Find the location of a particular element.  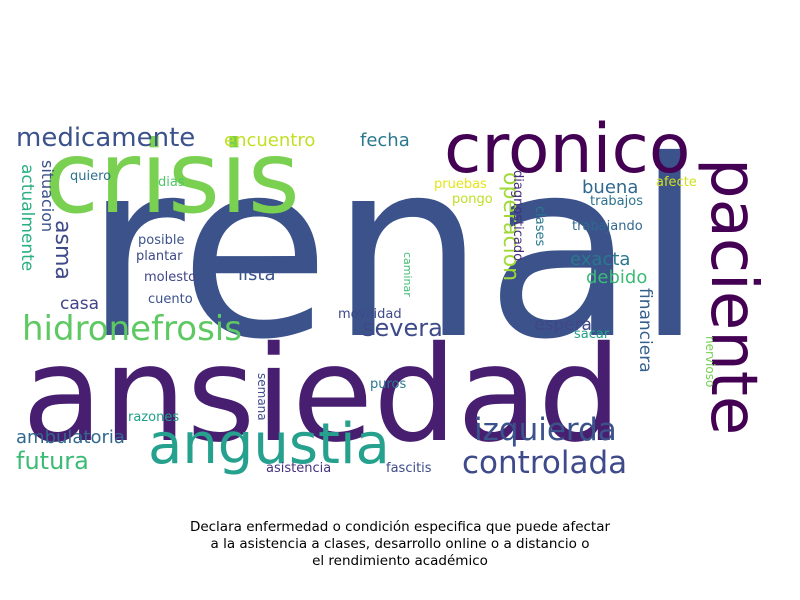

word-molesto: molesto is located at coordinates (170, 277).